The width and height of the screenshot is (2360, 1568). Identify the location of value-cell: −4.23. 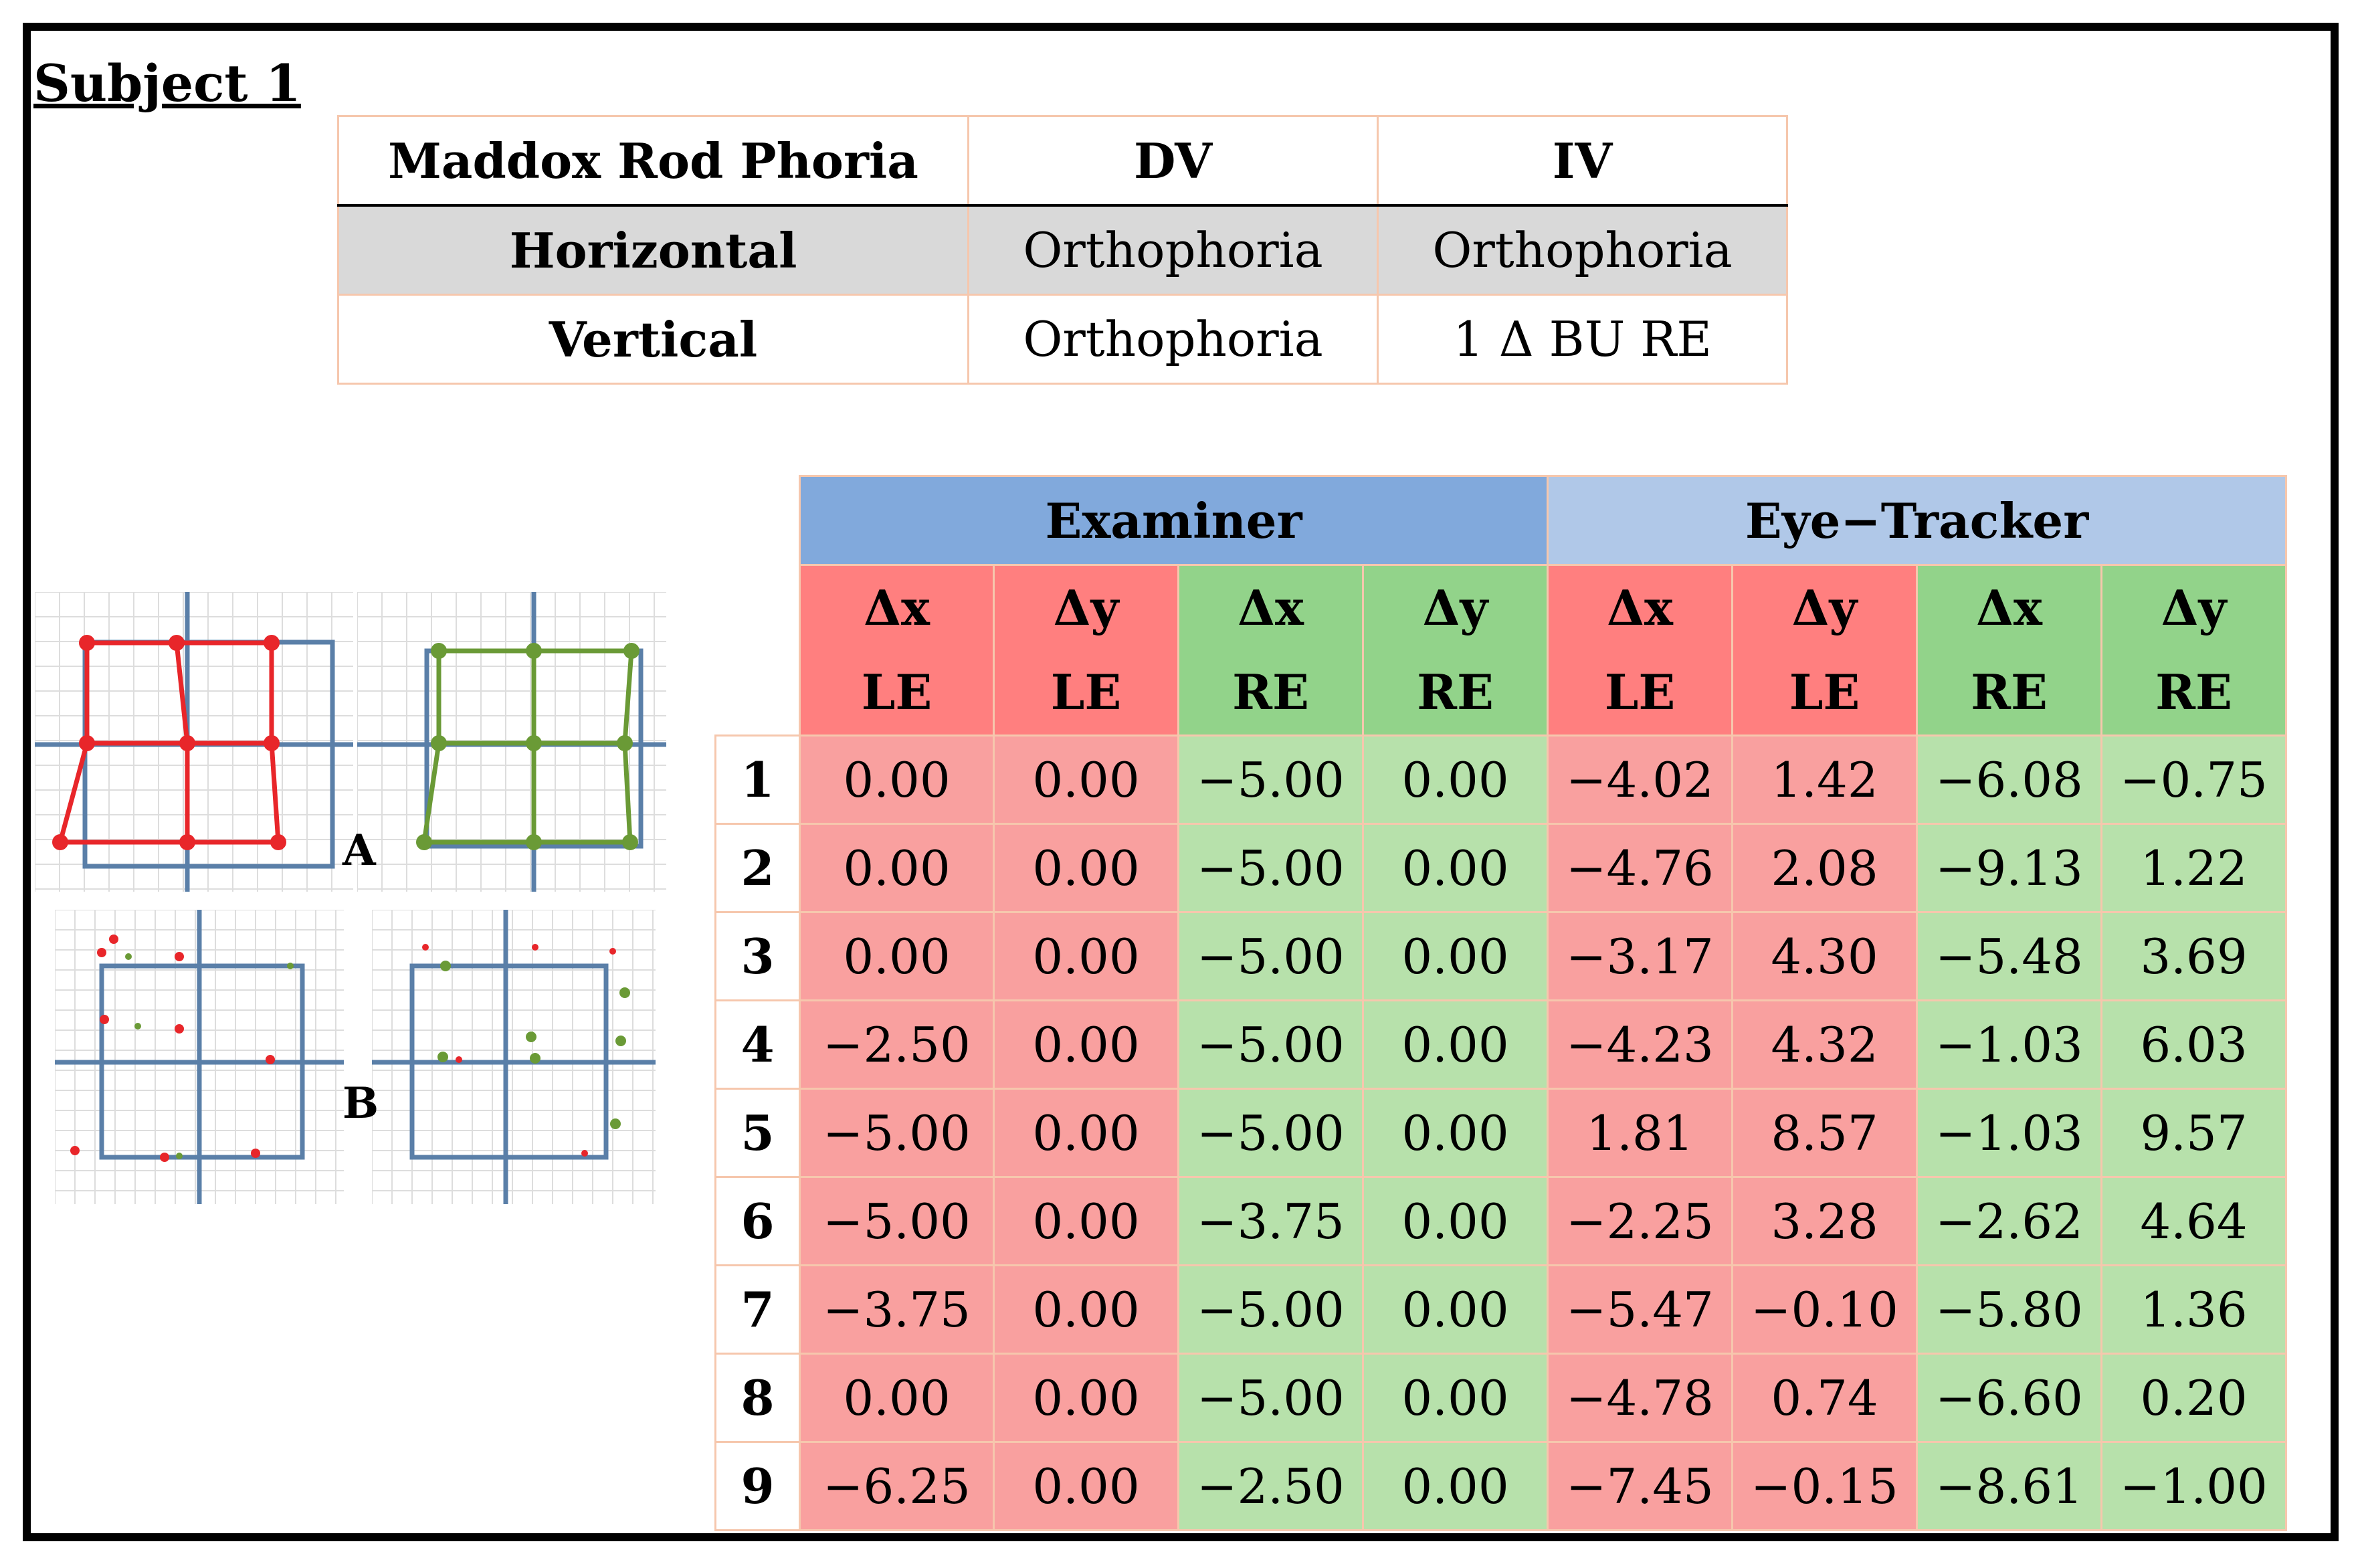
(1640, 1044).